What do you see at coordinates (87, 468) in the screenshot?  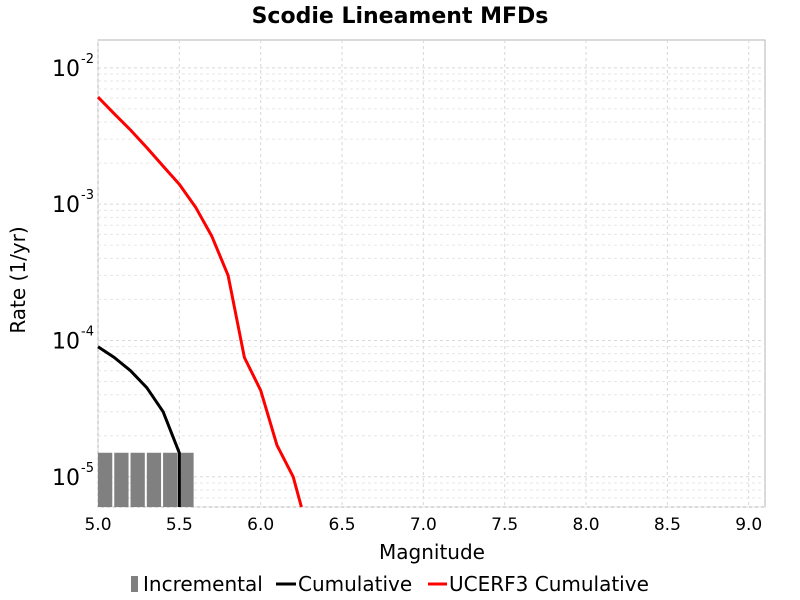 I see `y-tick-exponent: -5` at bounding box center [87, 468].